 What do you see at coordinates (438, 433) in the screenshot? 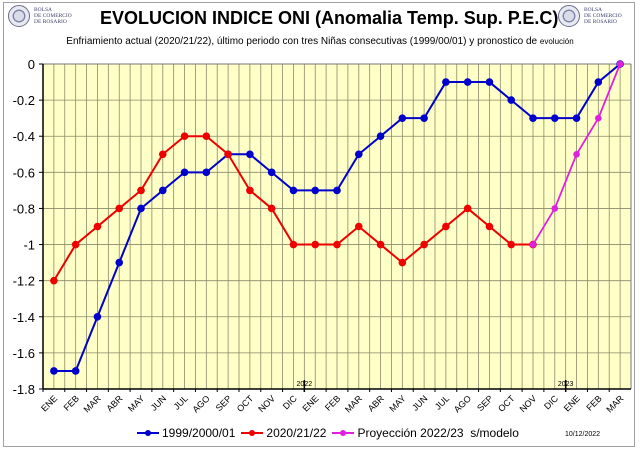
I see `legend-label: Proyección 2022/23 s/modelo` at bounding box center [438, 433].